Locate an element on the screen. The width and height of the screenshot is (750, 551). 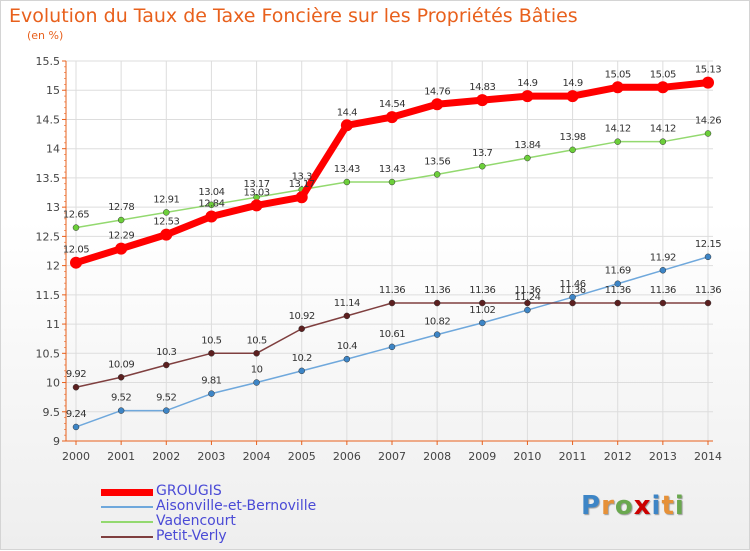
data-label: 9.92 is located at coordinates (76, 374).